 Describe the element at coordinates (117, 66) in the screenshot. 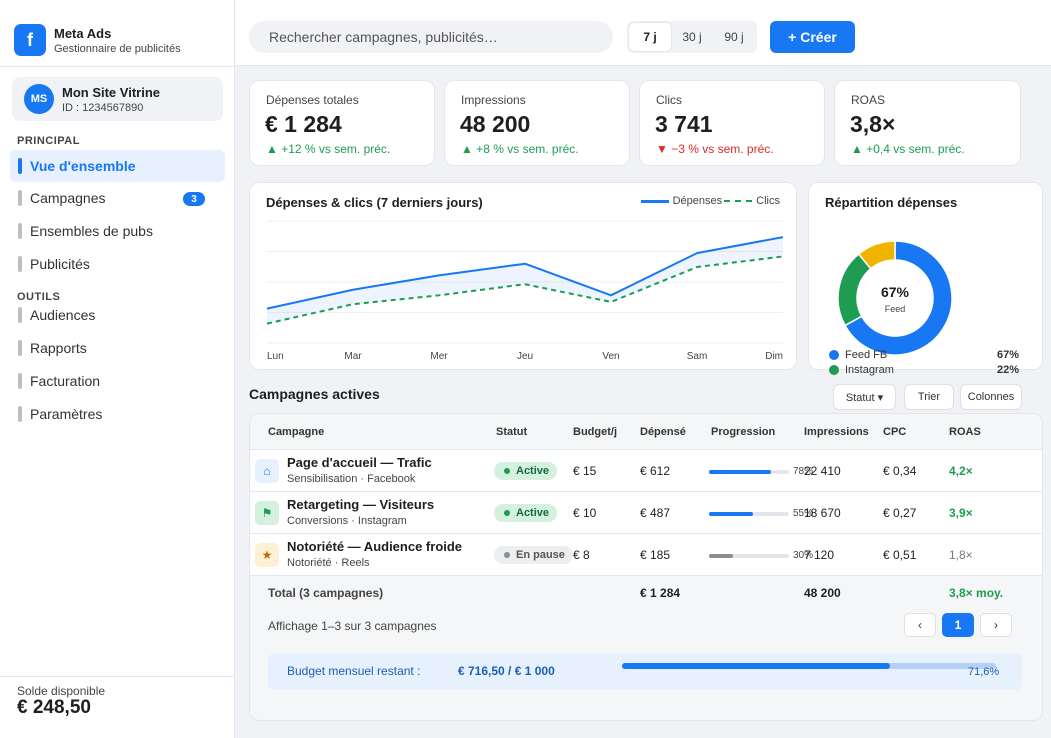

I see `divider` at that location.